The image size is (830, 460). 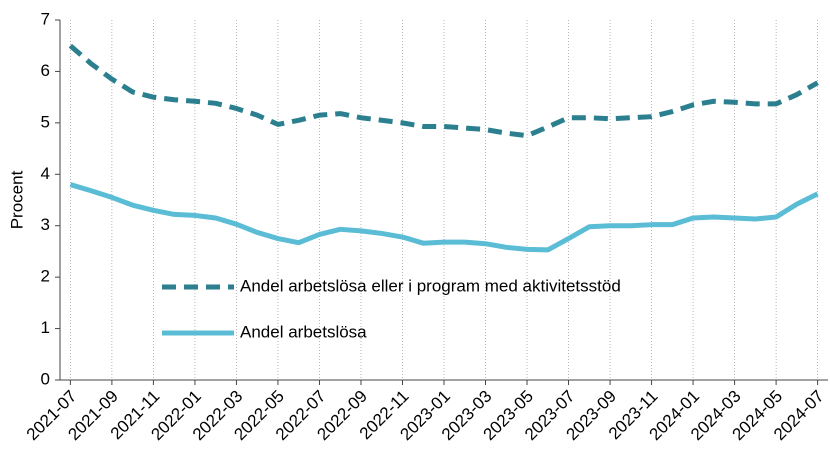 I want to click on y-tick-label: 3, so click(x=45, y=224).